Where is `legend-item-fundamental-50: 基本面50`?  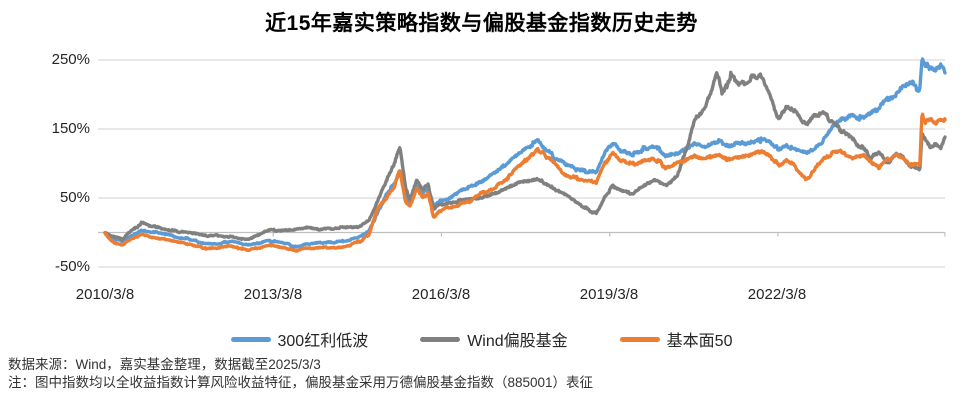
legend-item-fundamental-50: 基本面50 is located at coordinates (676, 339).